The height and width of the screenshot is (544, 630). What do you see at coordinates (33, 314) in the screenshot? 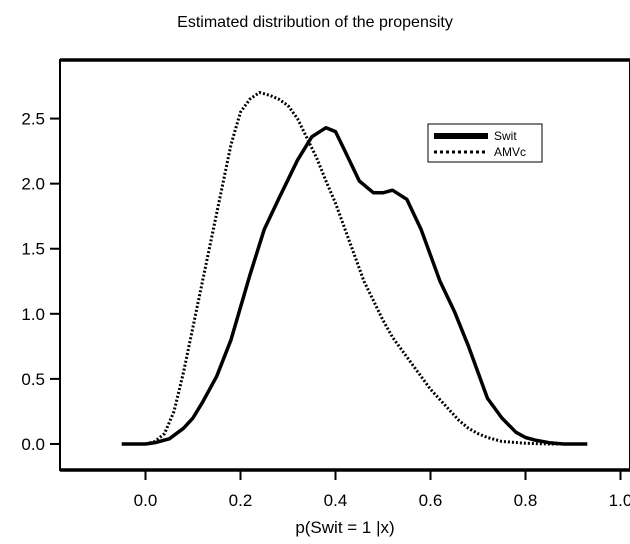
I see `y-tick-label: 1.0` at bounding box center [33, 314].